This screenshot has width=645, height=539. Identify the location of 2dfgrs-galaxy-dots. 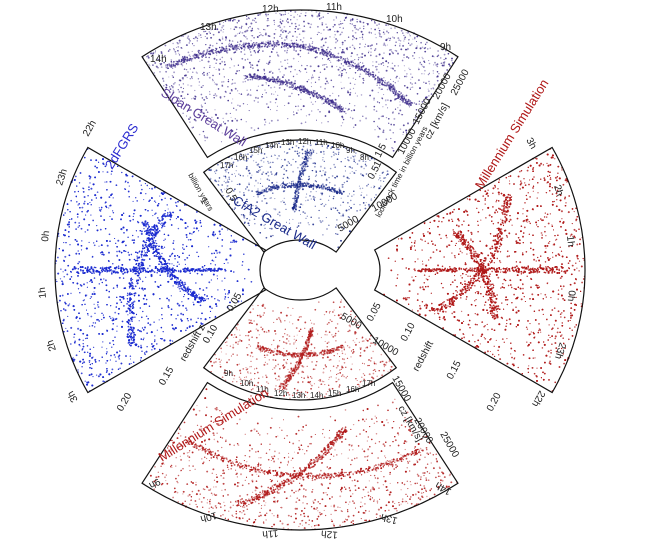
(155, 270).